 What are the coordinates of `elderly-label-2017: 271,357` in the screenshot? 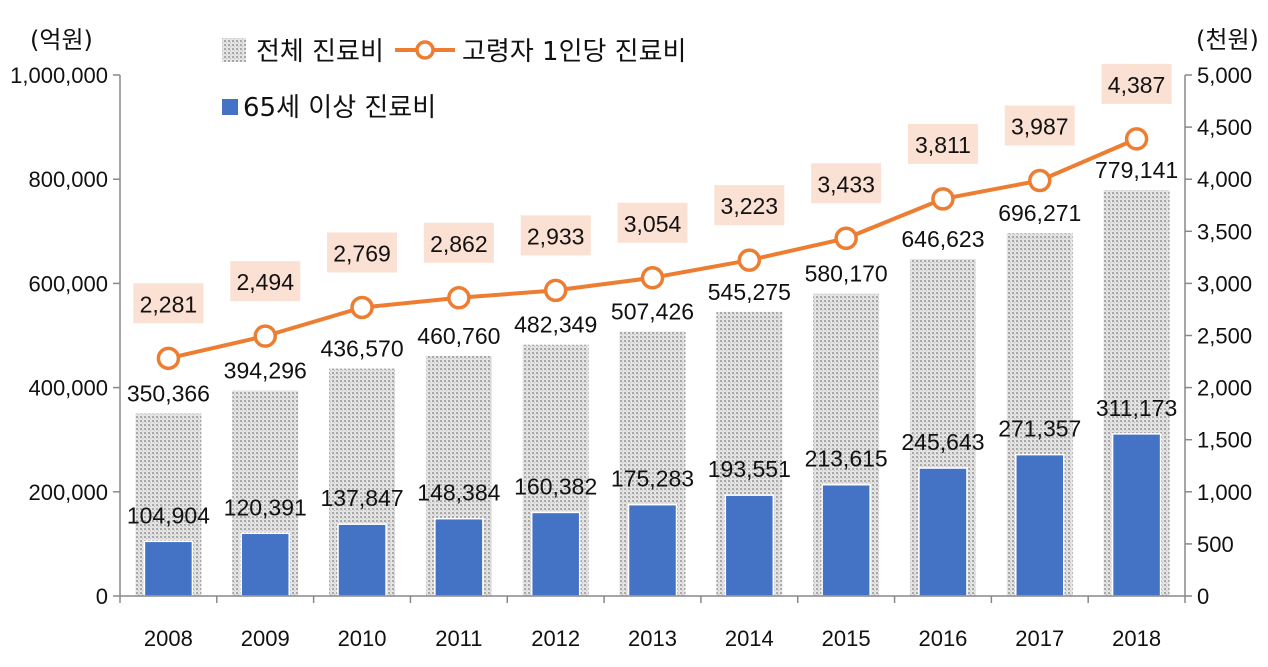 It's located at (1039, 429).